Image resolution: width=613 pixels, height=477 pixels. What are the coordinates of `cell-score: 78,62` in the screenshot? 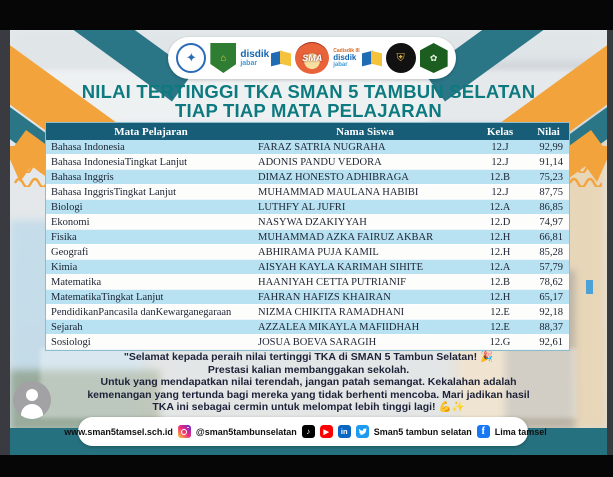 It's located at (551, 282).